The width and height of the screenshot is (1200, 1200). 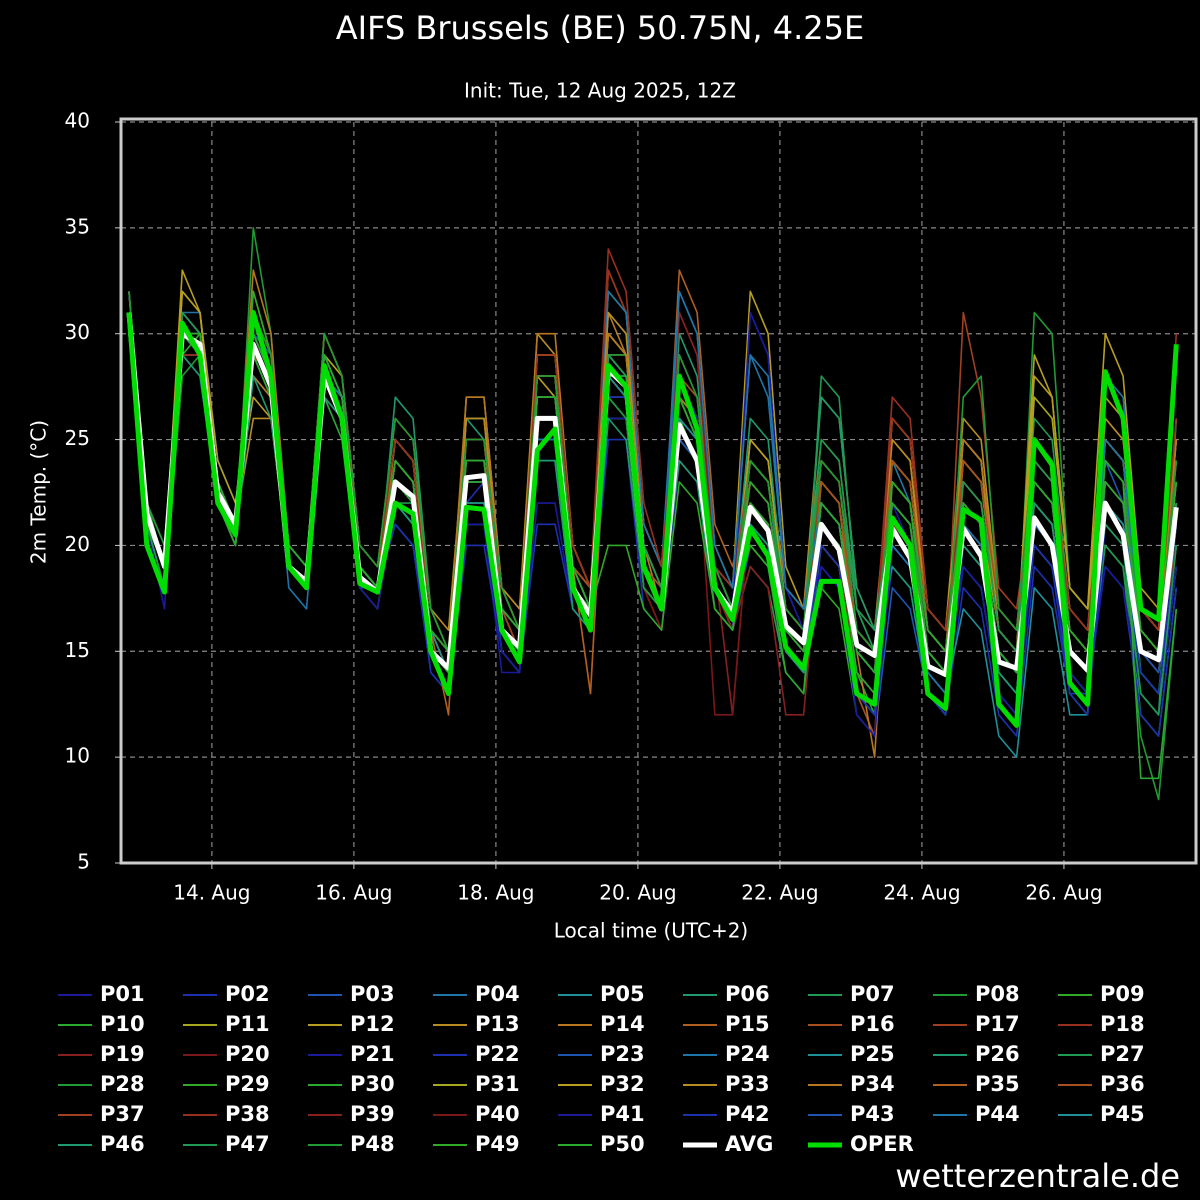 What do you see at coordinates (495, 893) in the screenshot?
I see `x-tick-label: 18. Aug` at bounding box center [495, 893].